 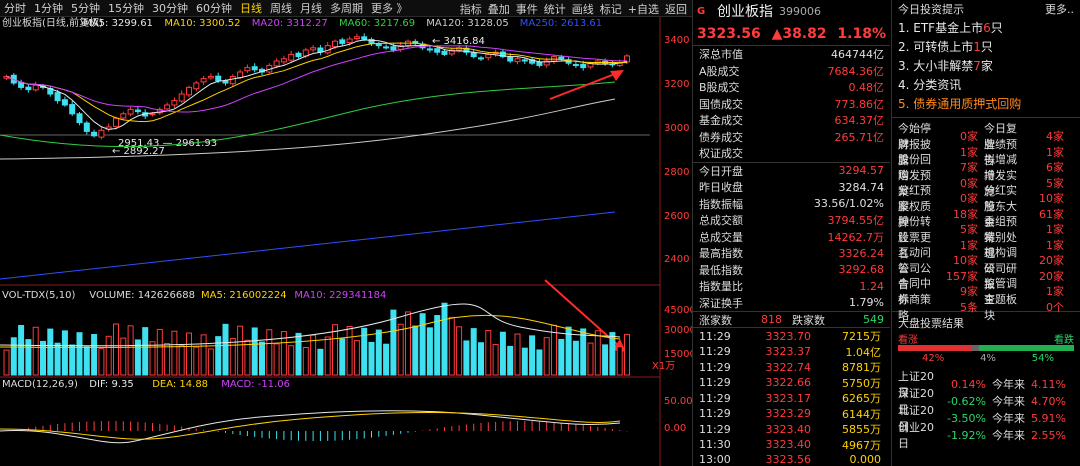 What do you see at coordinates (986, 166) in the screenshot?
I see `stat-row: 股份回购 7家 拟增减持 6家` at bounding box center [986, 166].